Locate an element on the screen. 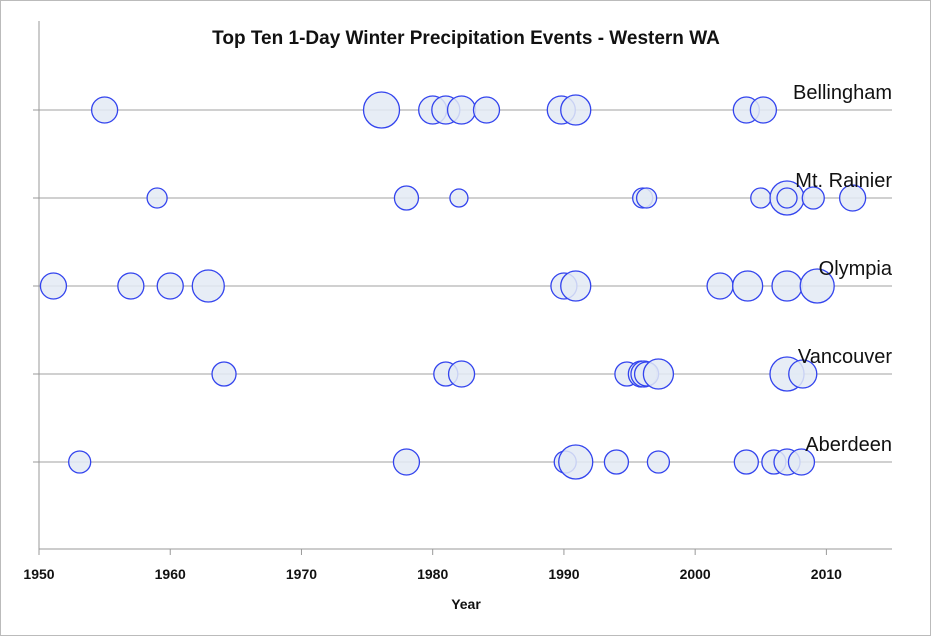  x-tick-label: 1980 is located at coordinates (432, 574).